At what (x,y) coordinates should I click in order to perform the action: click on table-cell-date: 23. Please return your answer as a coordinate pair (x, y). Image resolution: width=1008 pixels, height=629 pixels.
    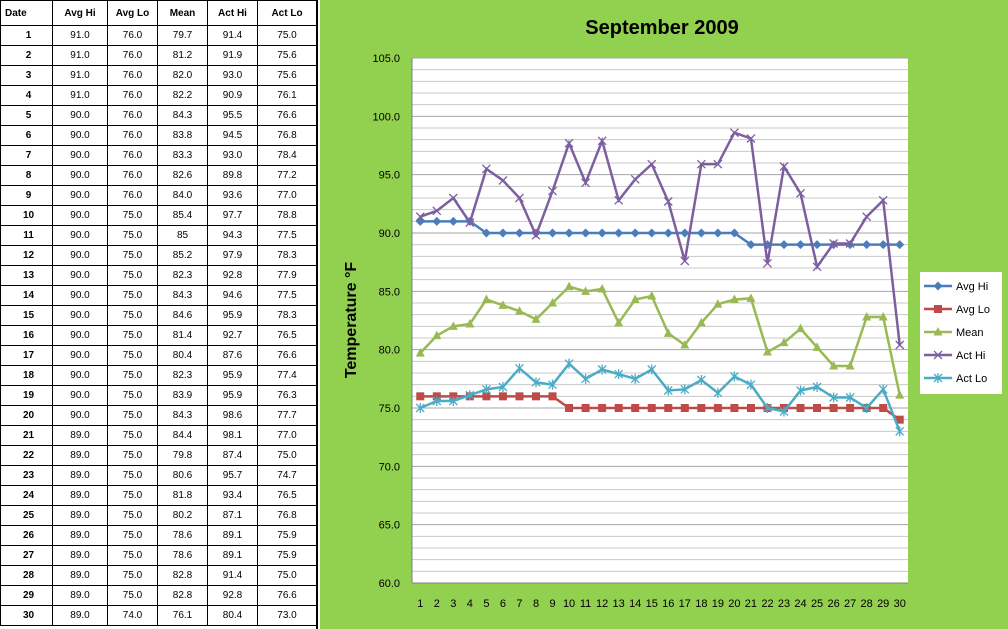
    Looking at the image, I should click on (26, 475).